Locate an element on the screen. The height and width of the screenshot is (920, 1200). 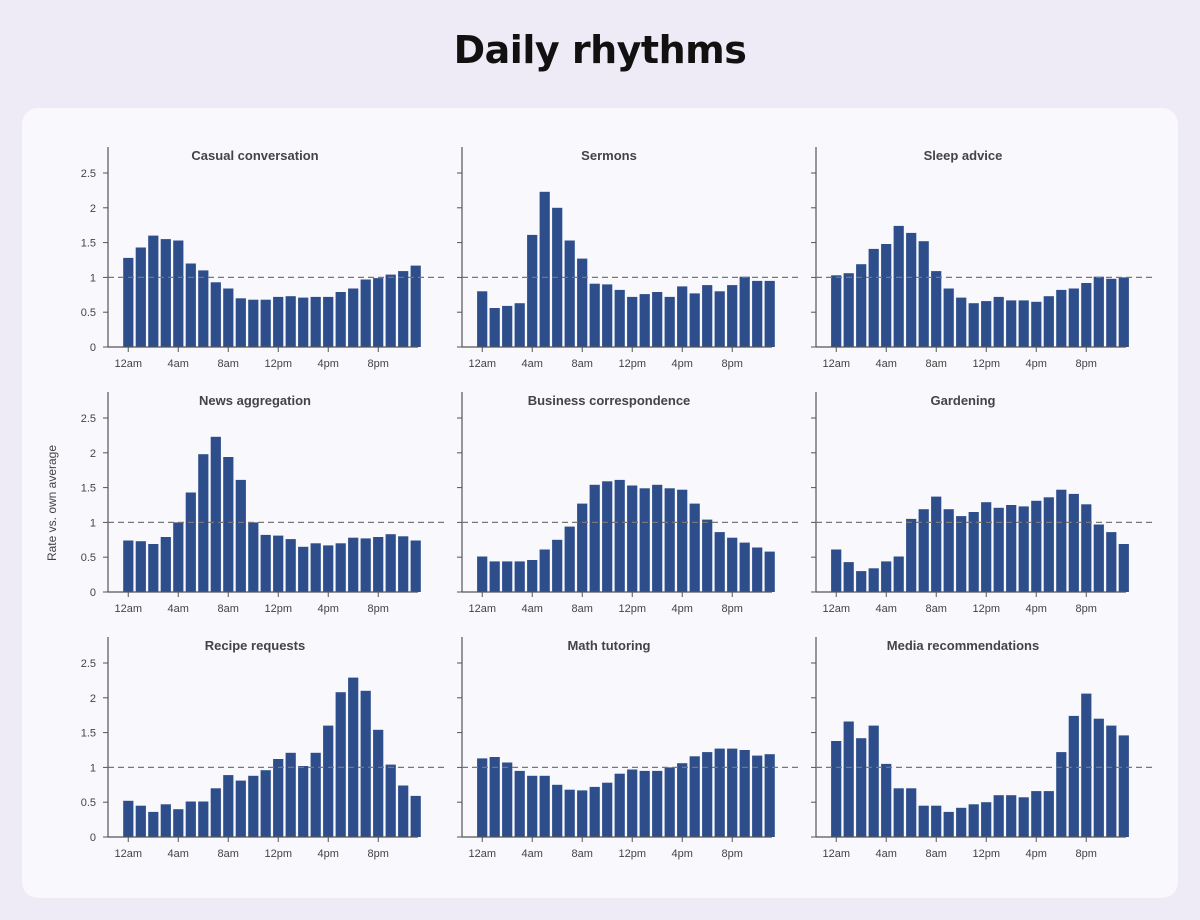
y-tick-label: 0.5 is located at coordinates (88, 803).